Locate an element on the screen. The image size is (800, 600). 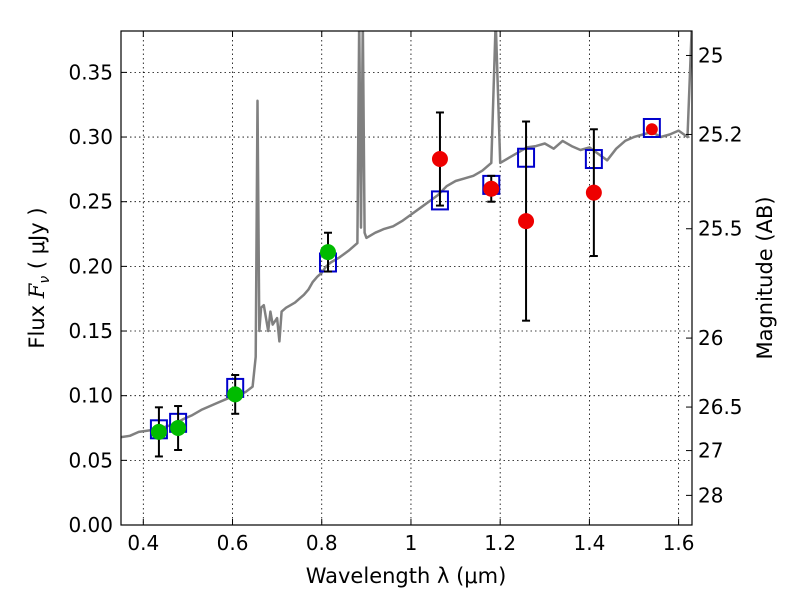
y-axis-label-symbol: F is located at coordinates (37, 290).